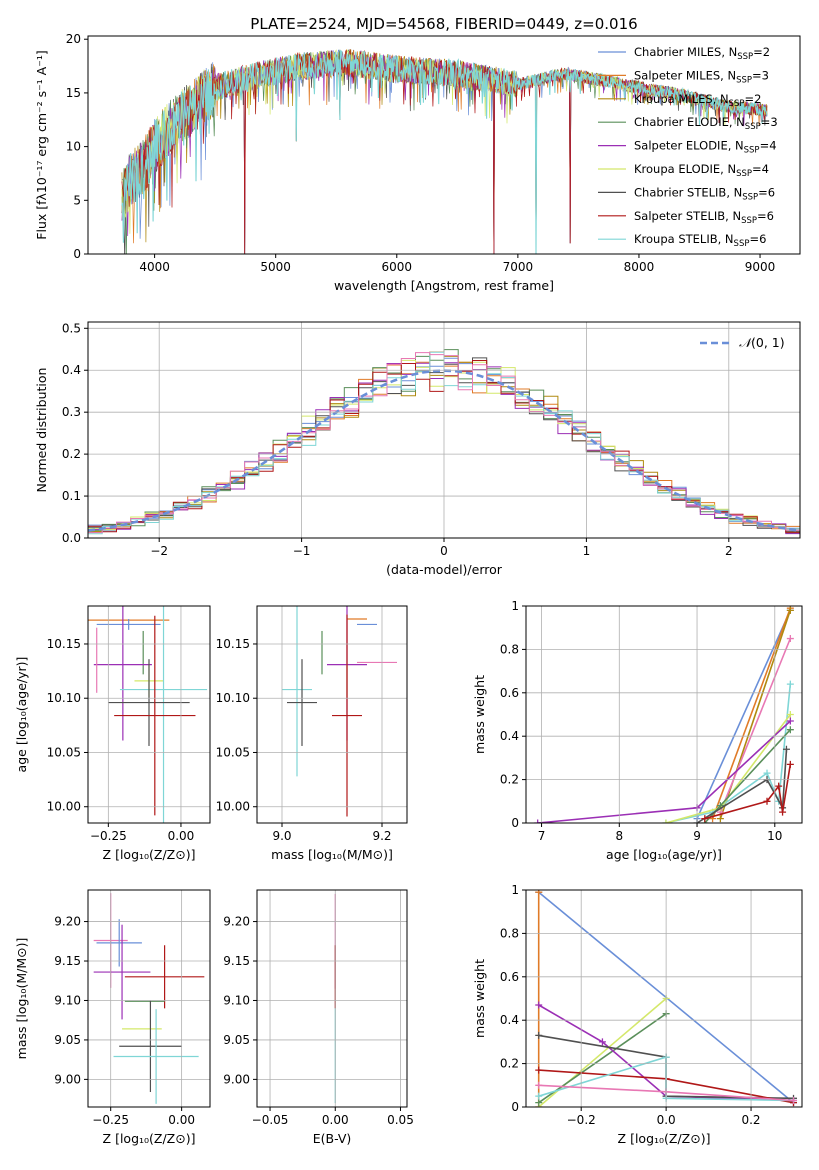 Image resolution: width=819 pixels, height=1170 pixels. I want to click on y-tick-label: 10.10, so click(233, 698).